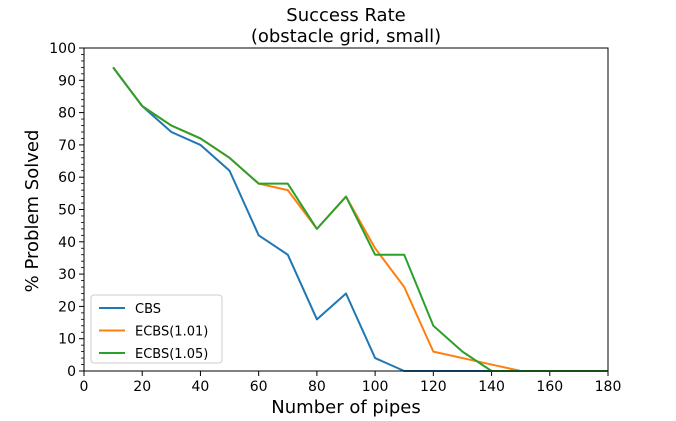 The height and width of the screenshot is (421, 676). I want to click on chart-title: Success Rate, so click(345, 15).